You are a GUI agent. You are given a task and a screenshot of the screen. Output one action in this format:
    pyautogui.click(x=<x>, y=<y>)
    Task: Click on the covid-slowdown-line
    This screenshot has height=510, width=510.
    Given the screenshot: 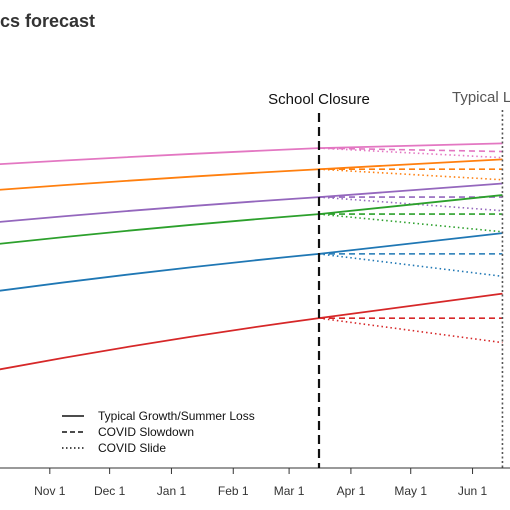 What is the action you would take?
    pyautogui.click(x=410, y=150)
    